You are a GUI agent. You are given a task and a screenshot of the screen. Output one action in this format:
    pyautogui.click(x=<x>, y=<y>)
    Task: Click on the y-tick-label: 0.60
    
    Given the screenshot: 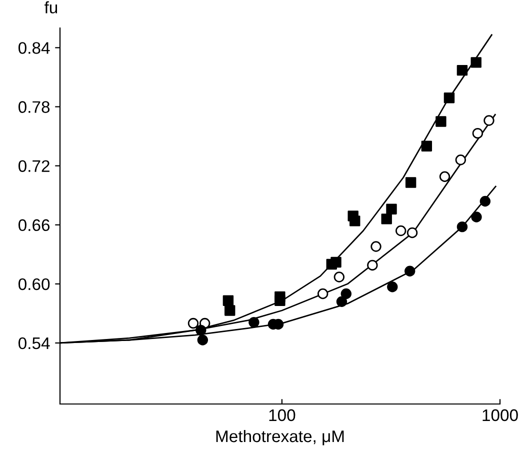 What is the action you would take?
    pyautogui.click(x=34, y=284)
    